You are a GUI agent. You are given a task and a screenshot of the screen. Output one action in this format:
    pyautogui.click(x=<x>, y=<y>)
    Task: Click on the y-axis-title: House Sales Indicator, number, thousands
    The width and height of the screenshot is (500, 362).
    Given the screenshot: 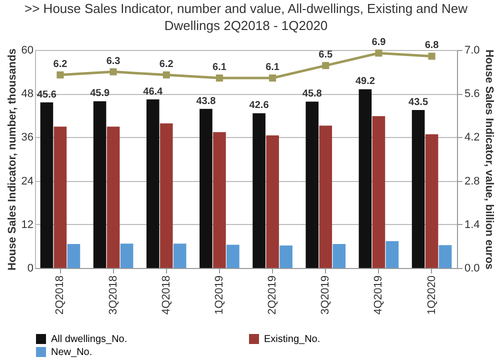 What is the action you would take?
    pyautogui.click(x=12, y=159)
    